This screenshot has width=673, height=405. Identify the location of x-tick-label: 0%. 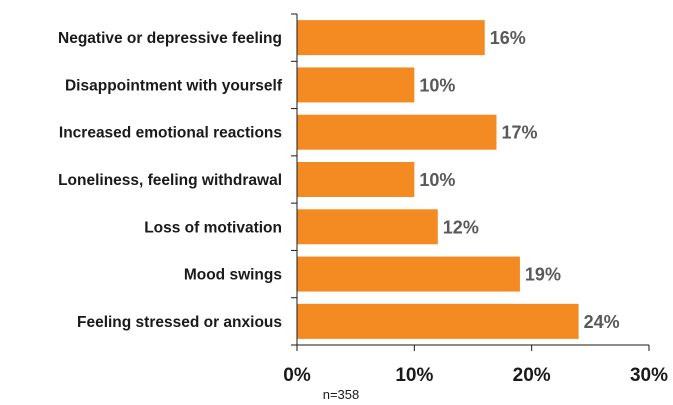
(297, 375).